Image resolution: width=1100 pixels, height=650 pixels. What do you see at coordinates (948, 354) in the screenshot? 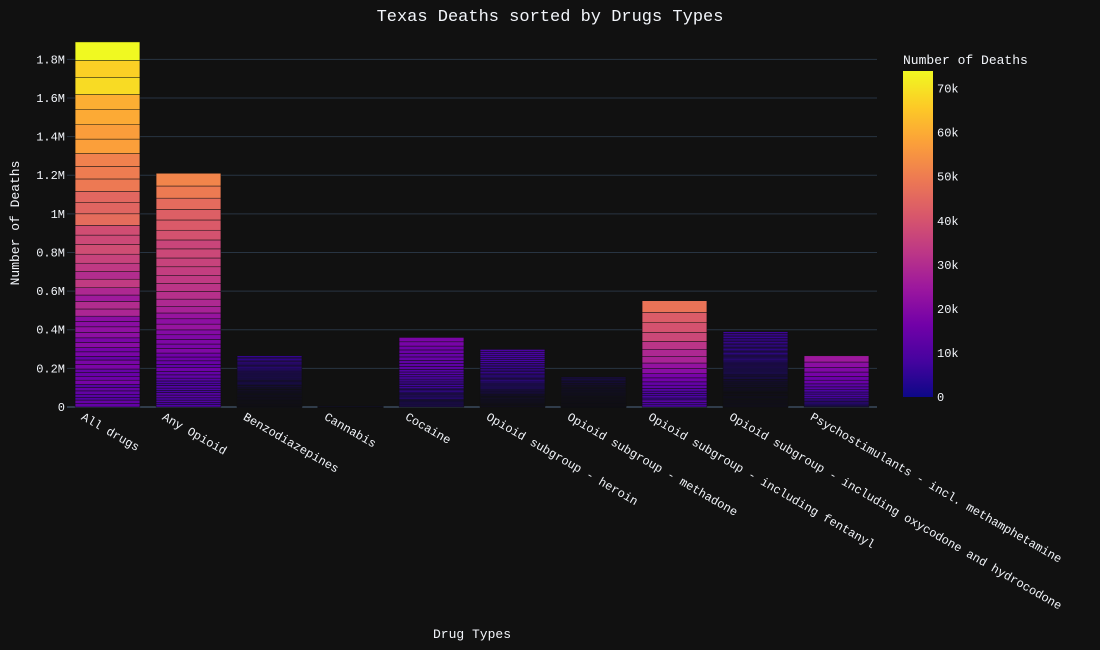
I see `colorbar-tick-label: 10k` at bounding box center [948, 354].